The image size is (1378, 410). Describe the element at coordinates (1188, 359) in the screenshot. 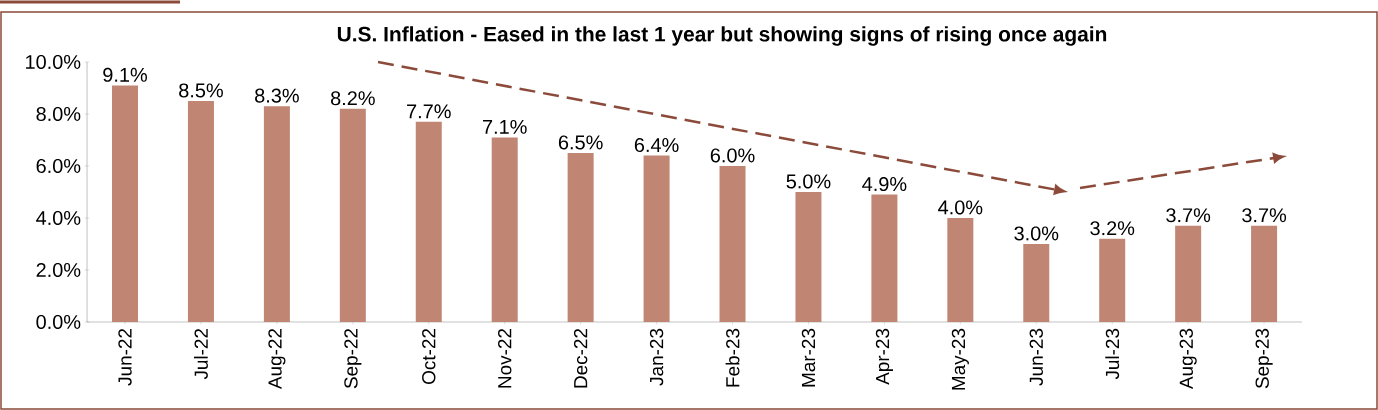

I see `x-tick-label: Aug-23` at that location.